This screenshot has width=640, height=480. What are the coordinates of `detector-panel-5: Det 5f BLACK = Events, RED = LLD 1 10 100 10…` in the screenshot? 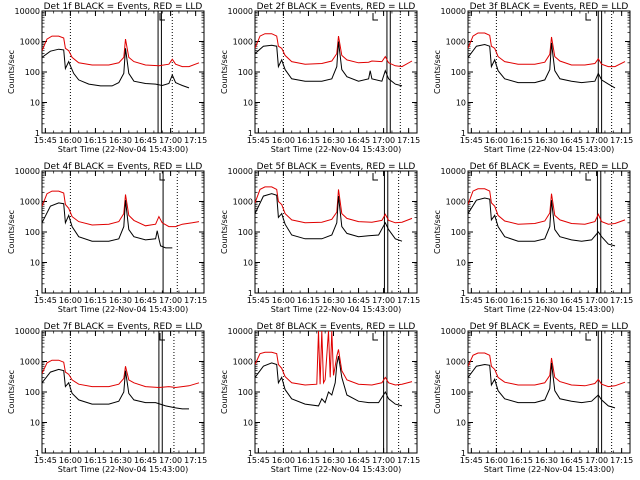 It's located at (320, 238).